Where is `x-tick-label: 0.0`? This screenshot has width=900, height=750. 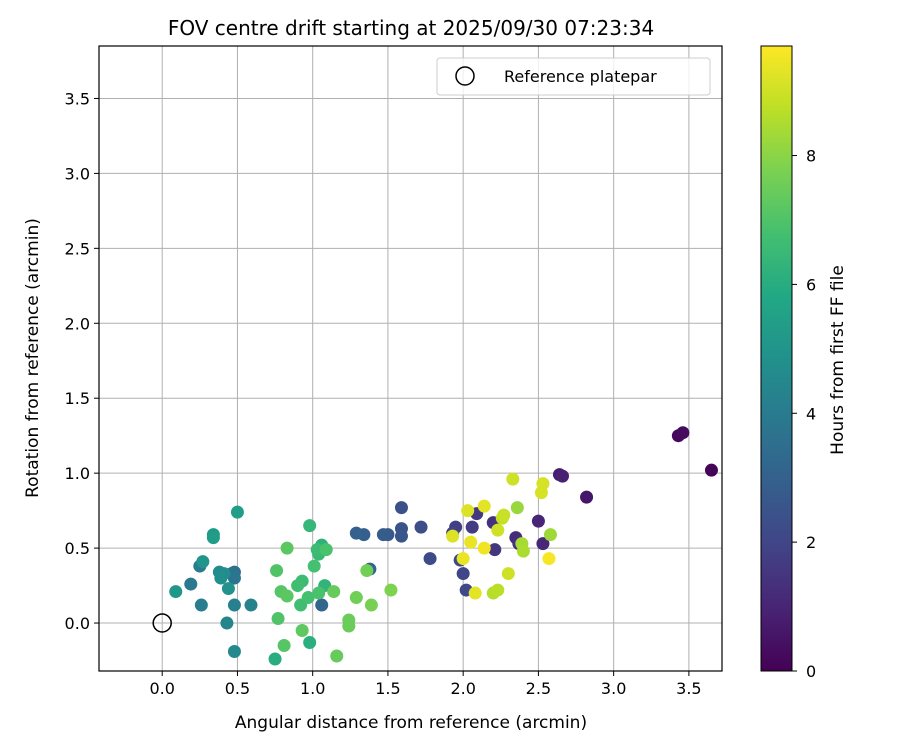
x-tick-label: 0.0 is located at coordinates (161, 688).